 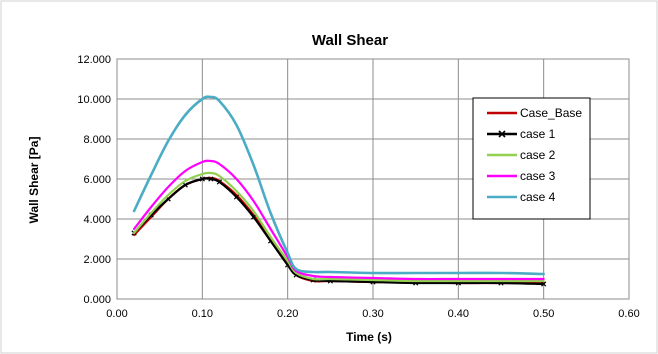 I want to click on x-tick-label: 0.50, so click(x=543, y=314).